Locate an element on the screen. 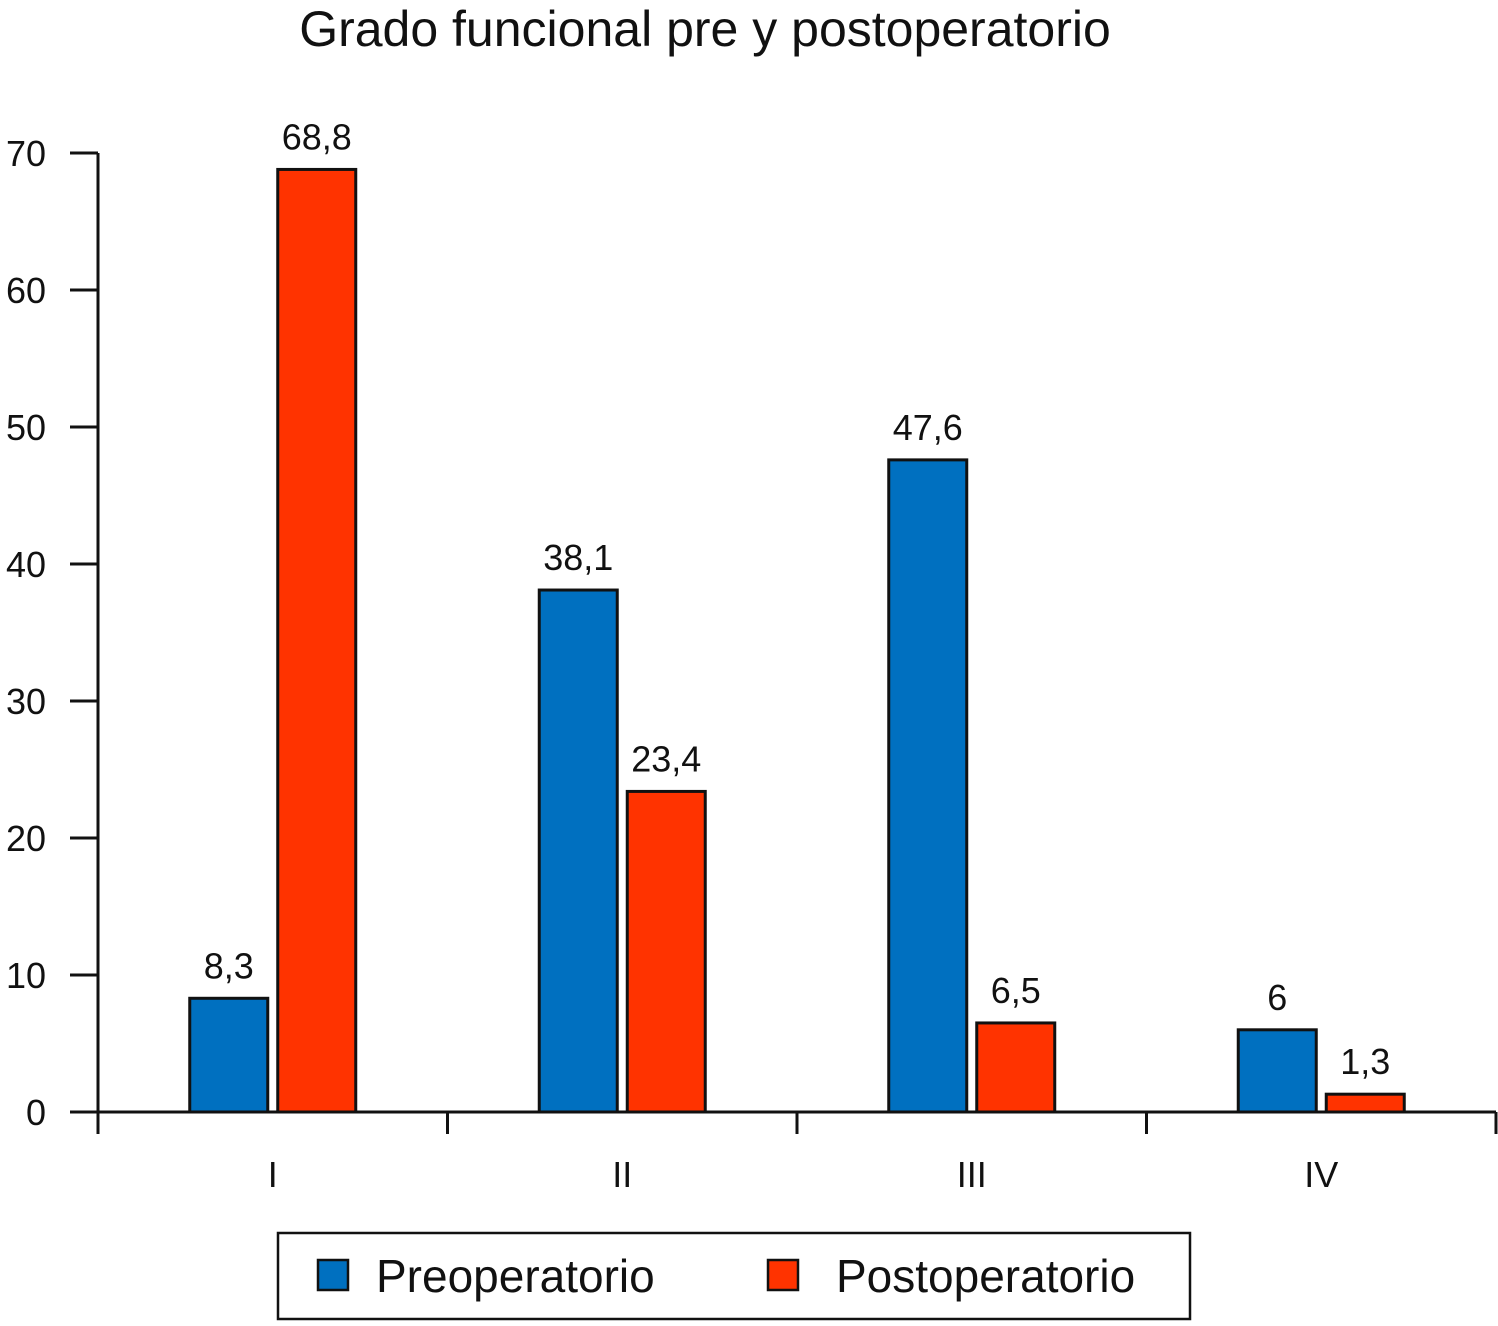 The width and height of the screenshot is (1498, 1326). chart-title: Grado funcional pre y postoperatorio is located at coordinates (705, 29).